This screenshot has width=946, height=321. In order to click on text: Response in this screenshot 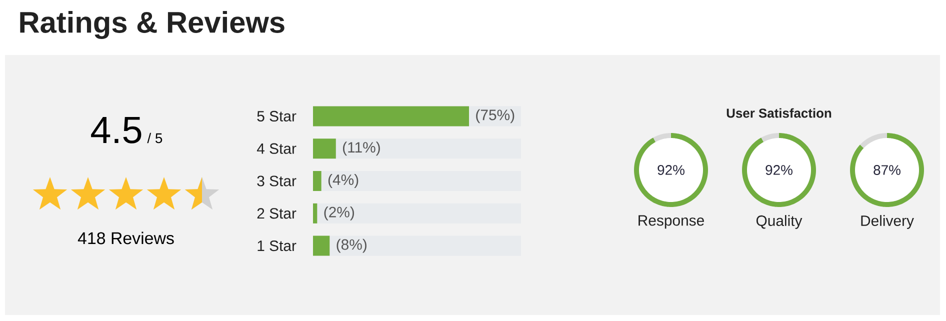, I will do `click(671, 222)`.